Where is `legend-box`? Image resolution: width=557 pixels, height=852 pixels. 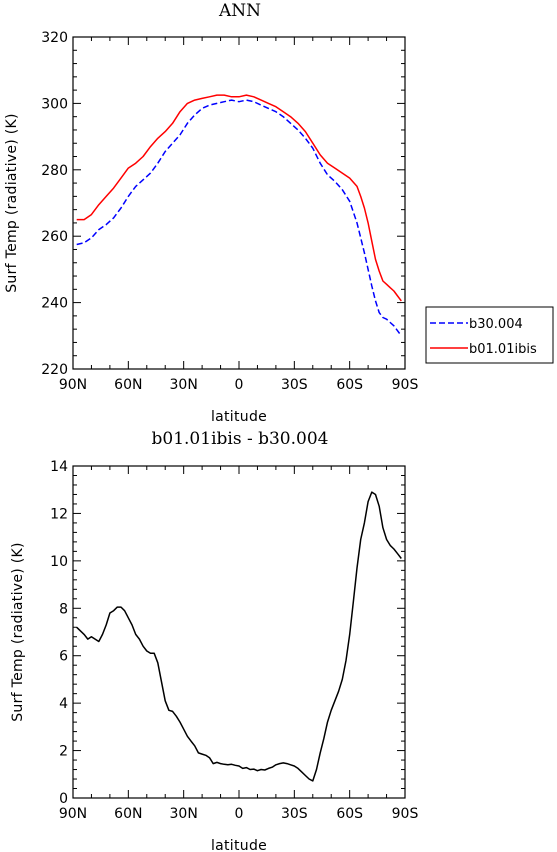 legend-box is located at coordinates (489, 335).